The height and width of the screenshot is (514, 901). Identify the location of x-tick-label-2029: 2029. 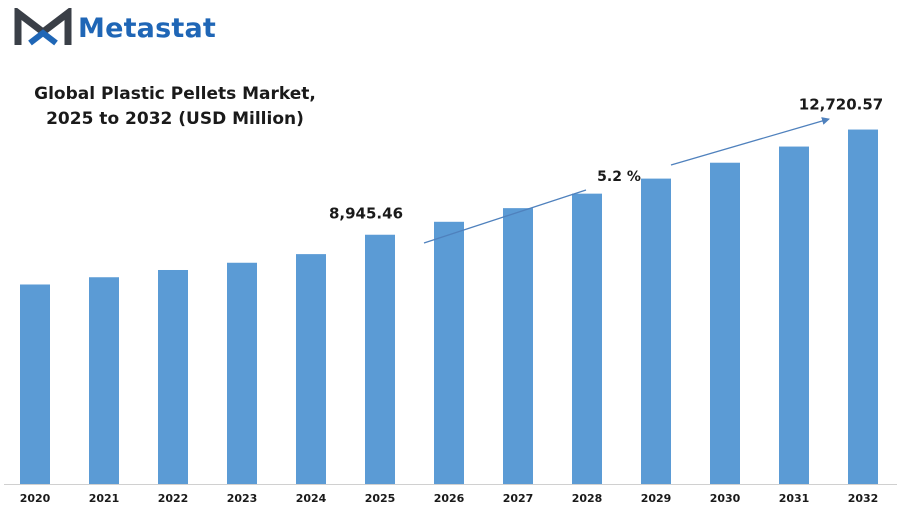
(656, 498).